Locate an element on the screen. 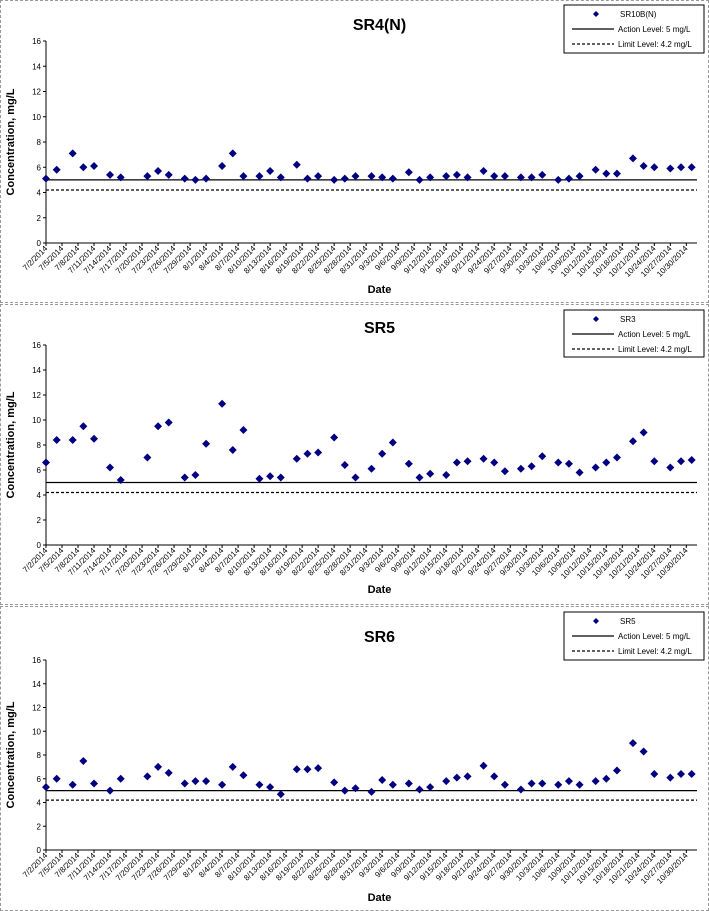  legend-series-label: SR10B(N) is located at coordinates (638, 14).